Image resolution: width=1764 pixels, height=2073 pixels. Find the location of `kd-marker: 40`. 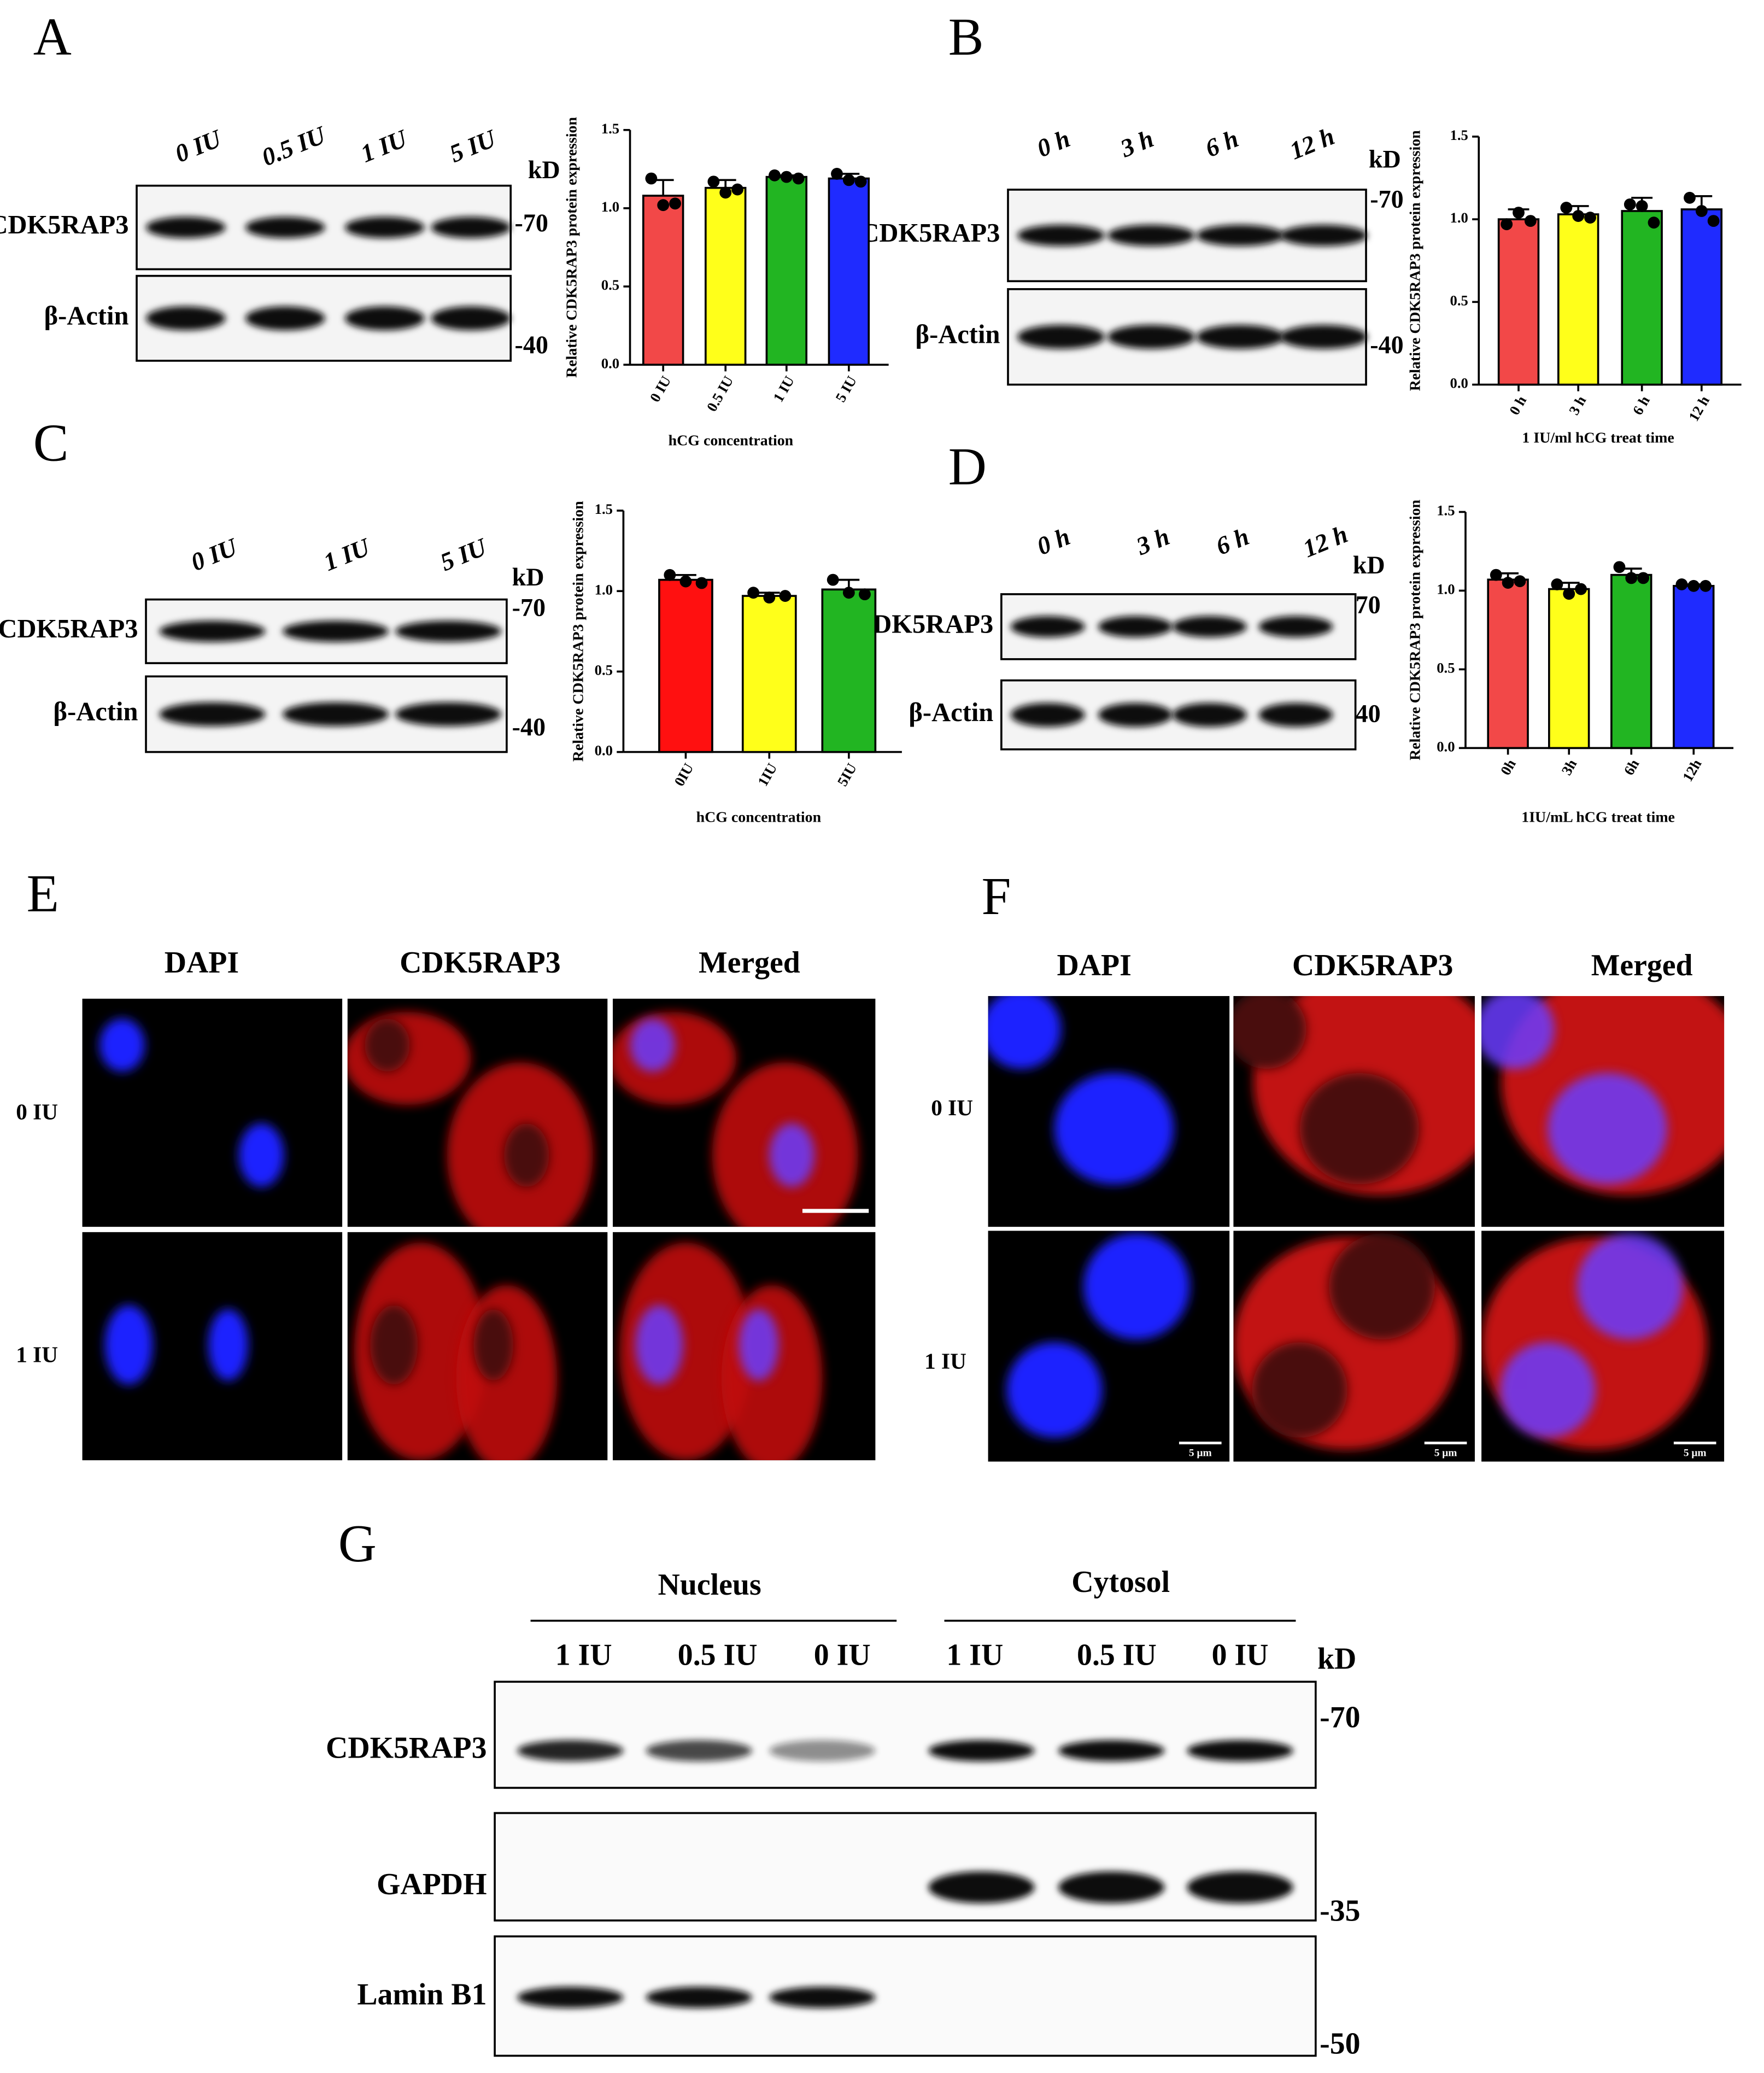

kd-marker: 40 is located at coordinates (1368, 714).